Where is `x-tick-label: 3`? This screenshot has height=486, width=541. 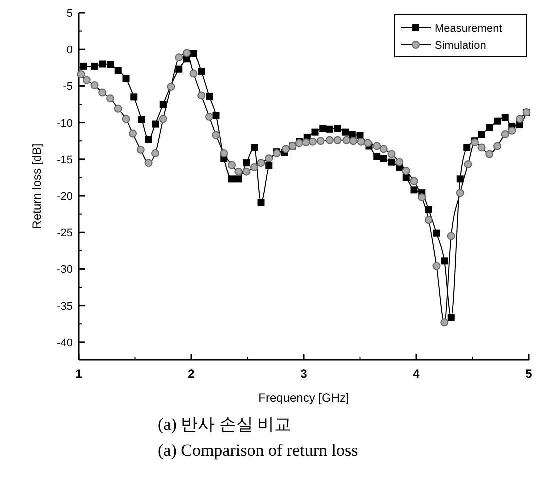
x-tick-label: 3 is located at coordinates (304, 374).